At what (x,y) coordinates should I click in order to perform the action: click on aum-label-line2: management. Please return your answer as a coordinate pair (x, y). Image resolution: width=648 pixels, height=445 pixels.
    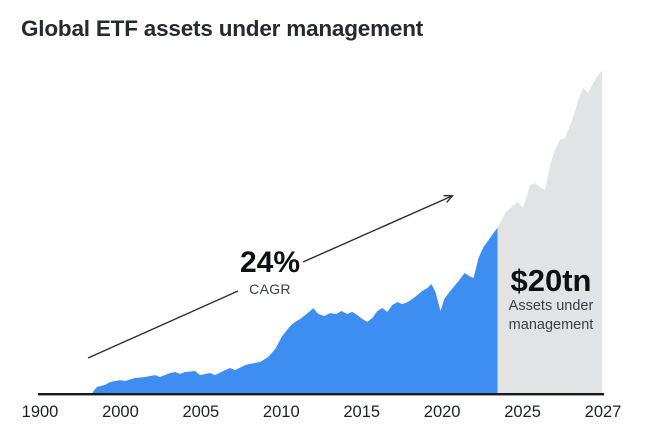
    Looking at the image, I should click on (551, 324).